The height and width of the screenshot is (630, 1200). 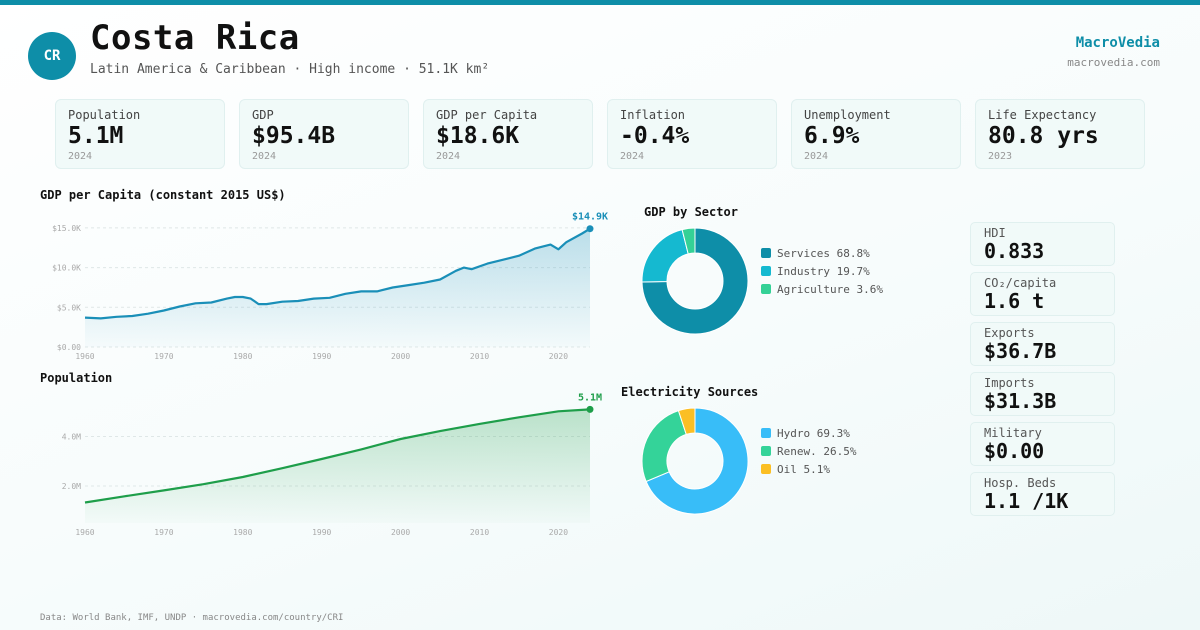 What do you see at coordinates (195, 38) in the screenshot?
I see `page-title: Costa Rica` at bounding box center [195, 38].